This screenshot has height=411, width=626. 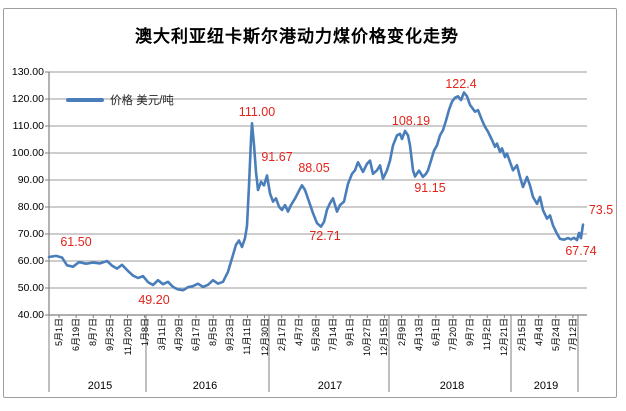 What do you see at coordinates (196, 335) in the screenshot?
I see `x-axis-tick-label: 6月17日` at bounding box center [196, 335].